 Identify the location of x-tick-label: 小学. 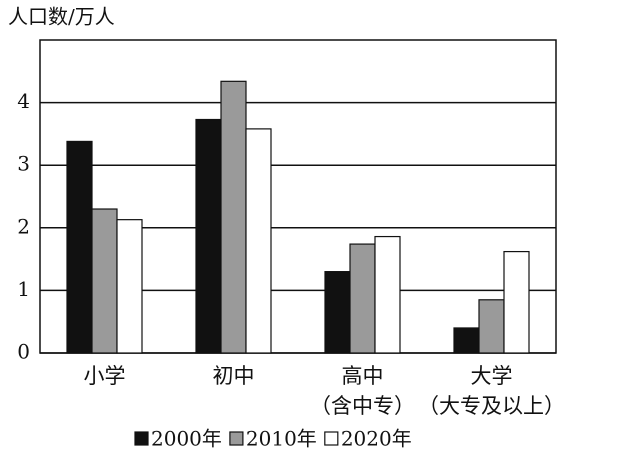
(104, 376).